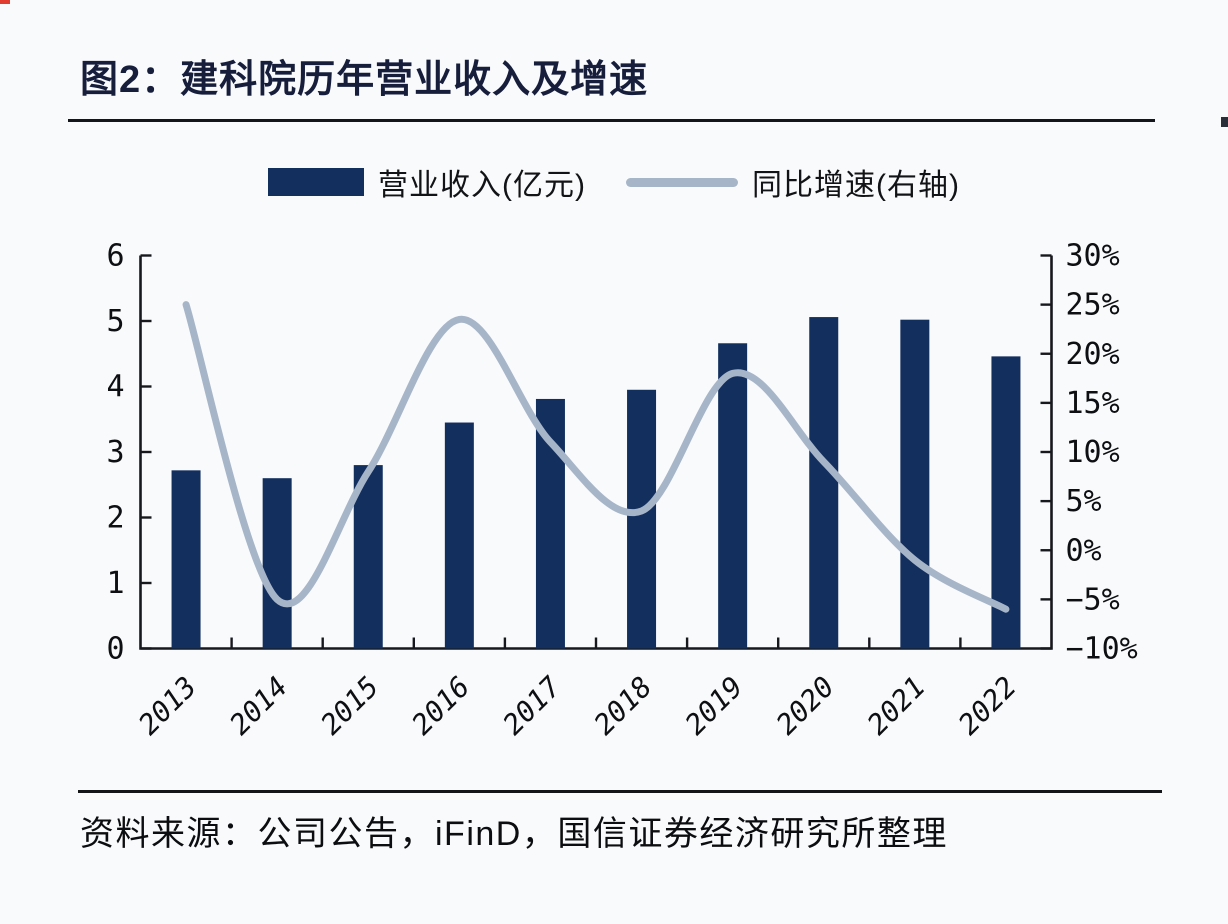 The image size is (1228, 924). What do you see at coordinates (316, 182) in the screenshot?
I see `legend-bar-swatch` at bounding box center [316, 182].